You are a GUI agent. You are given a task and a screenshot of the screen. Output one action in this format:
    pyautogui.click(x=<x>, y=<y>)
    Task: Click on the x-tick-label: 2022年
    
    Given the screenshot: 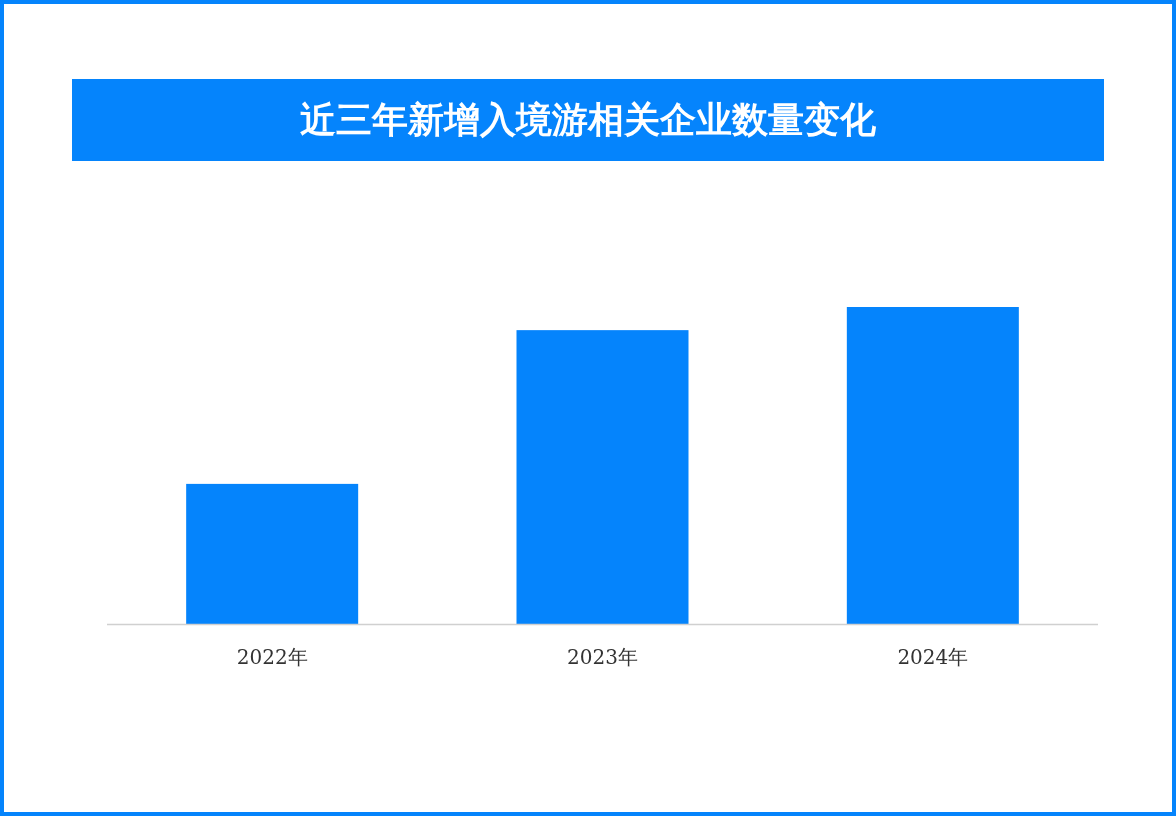 What is the action you would take?
    pyautogui.click(x=272, y=657)
    